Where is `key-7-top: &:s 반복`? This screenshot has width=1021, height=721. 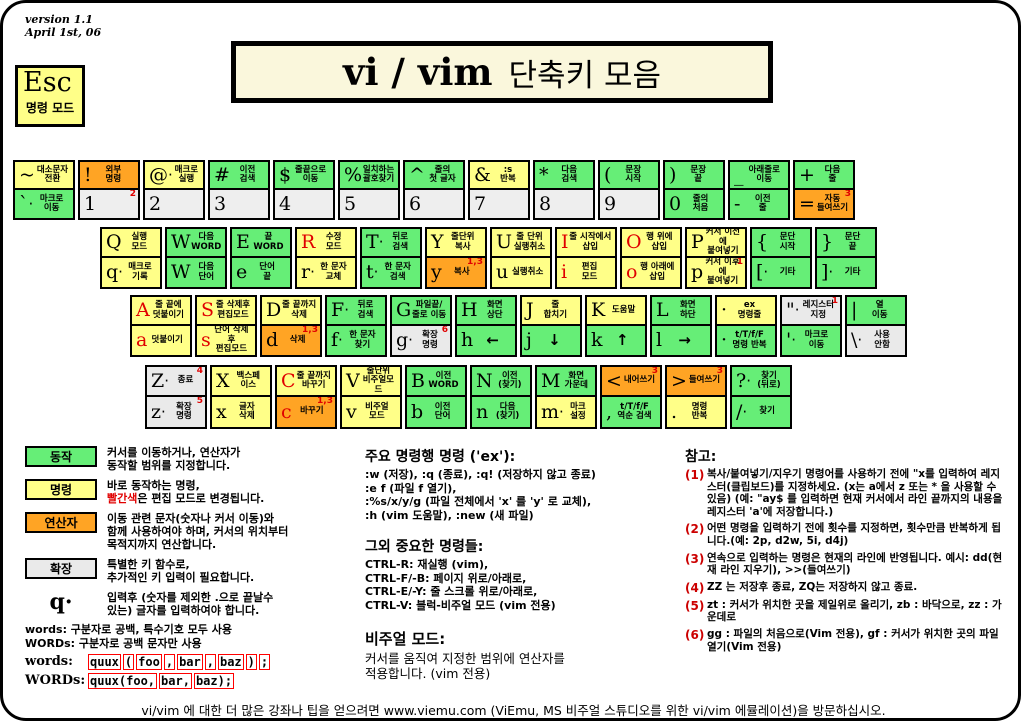 key-7-top: &:s 반복 is located at coordinates (499, 176).